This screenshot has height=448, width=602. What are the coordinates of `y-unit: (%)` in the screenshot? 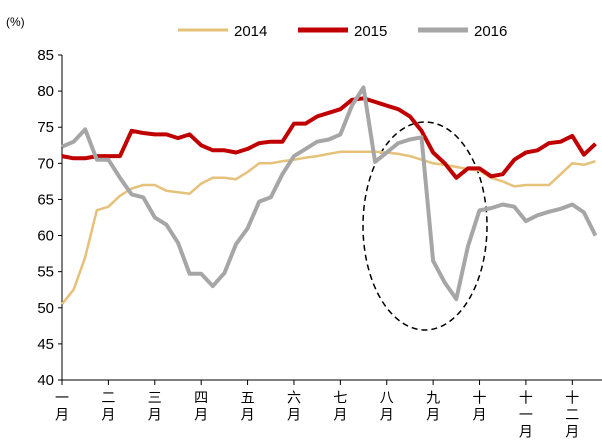 It's located at (15, 22).